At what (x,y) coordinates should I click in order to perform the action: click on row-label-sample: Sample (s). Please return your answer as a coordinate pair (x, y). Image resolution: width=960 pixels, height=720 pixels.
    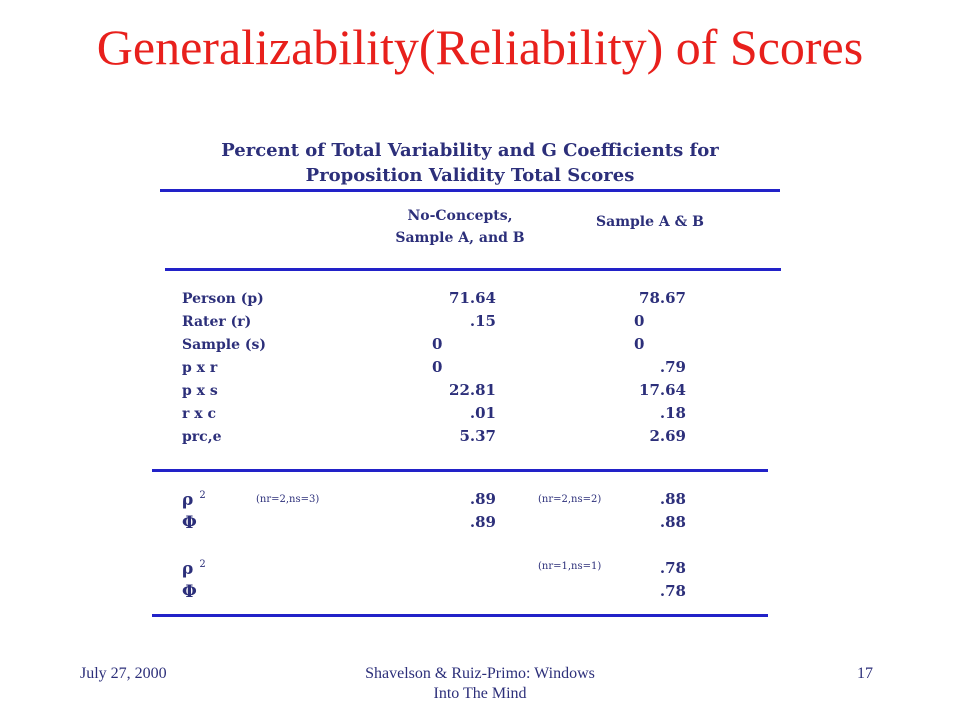
    Looking at the image, I should click on (224, 345).